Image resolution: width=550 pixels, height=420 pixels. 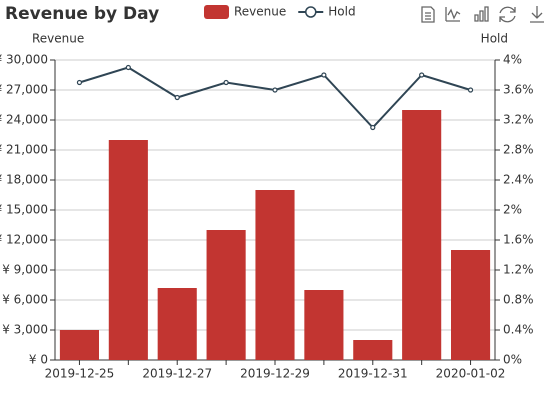 What do you see at coordinates (518, 330) in the screenshot?
I see `y2-tick-label: 0.4%` at bounding box center [518, 330].